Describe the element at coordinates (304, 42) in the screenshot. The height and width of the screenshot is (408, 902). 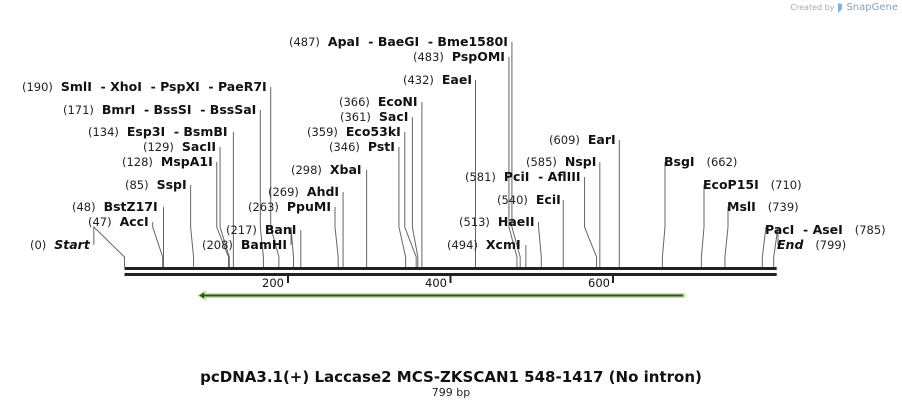
I see `site-position: (487)` at that location.